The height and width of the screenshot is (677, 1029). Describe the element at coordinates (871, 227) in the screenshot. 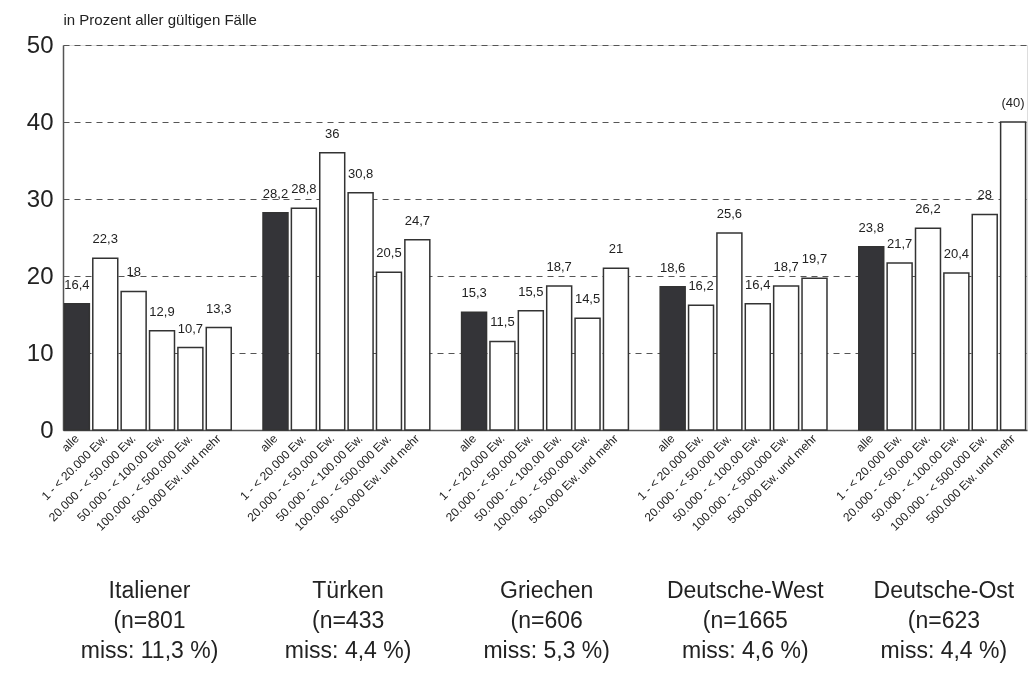

I see `data-label: 23,8` at that location.